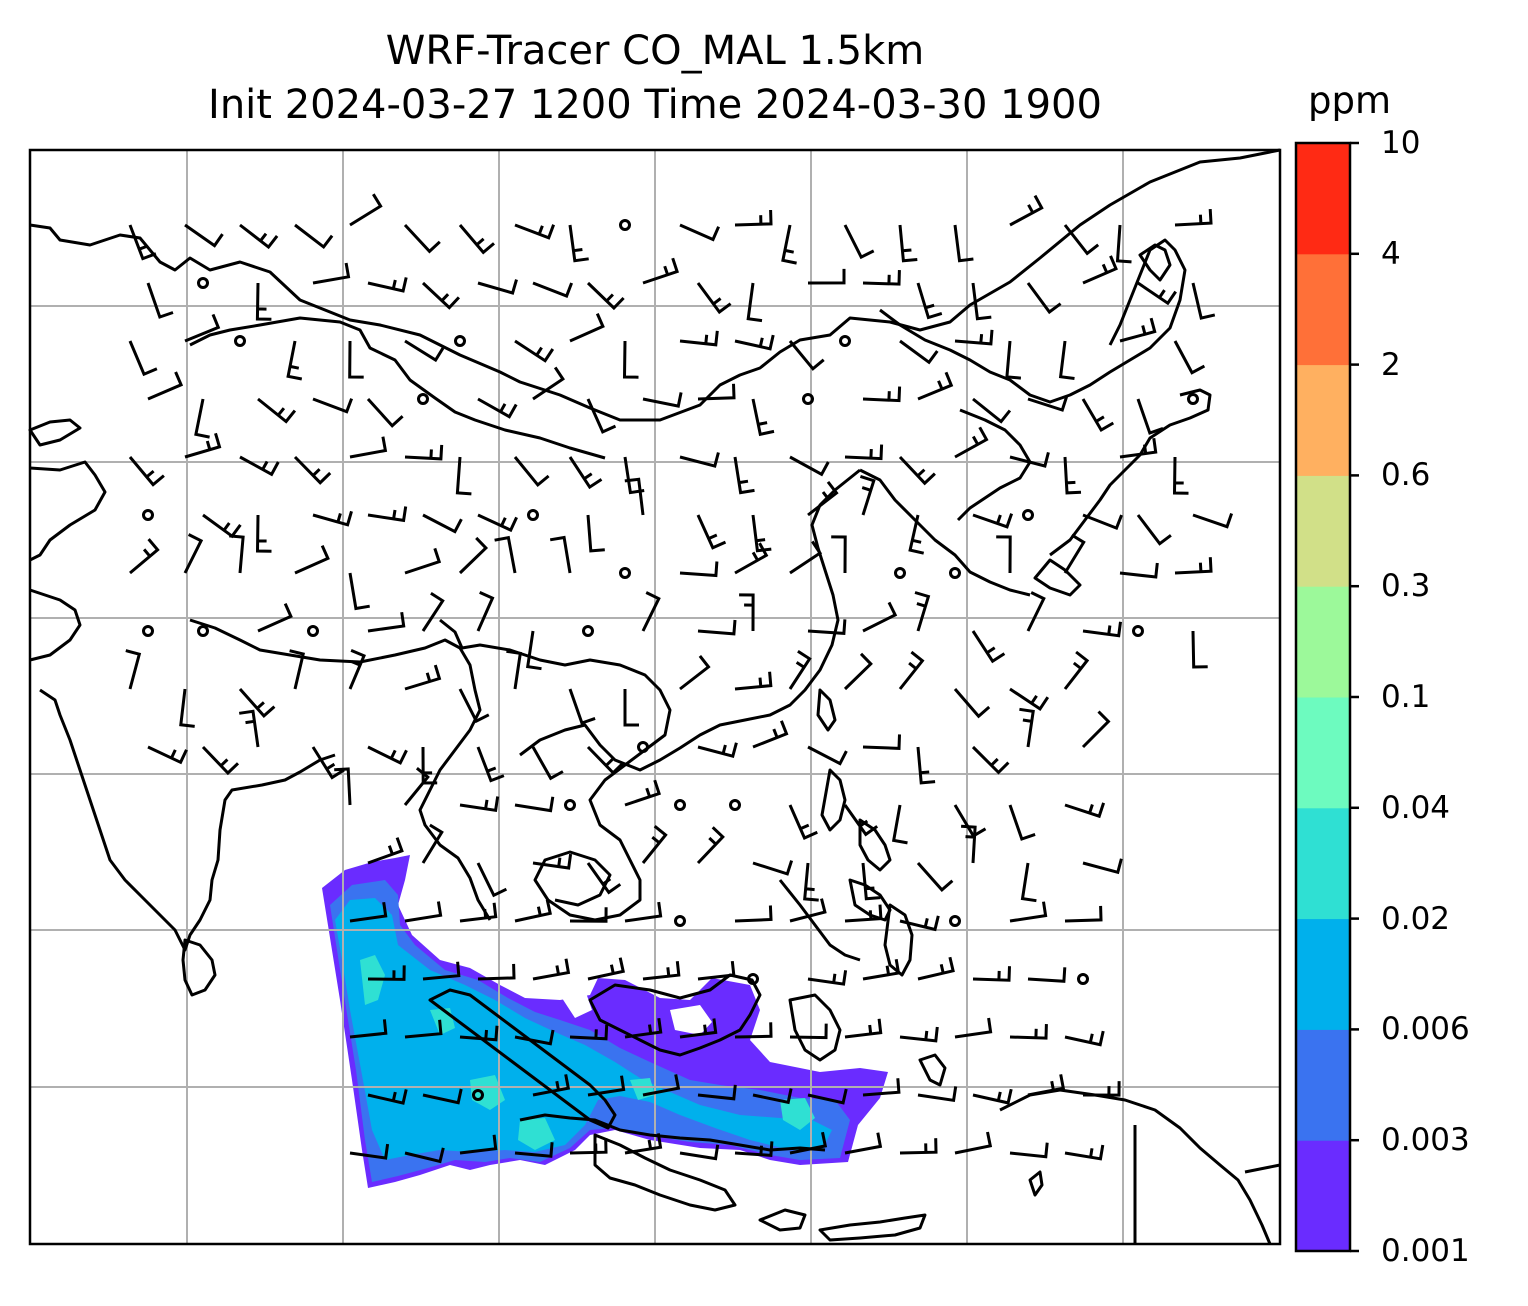 Image resolution: width=1528 pixels, height=1306 pixels. What do you see at coordinates (1406, 697) in the screenshot?
I see `colorbar-tick-label: 0.1` at bounding box center [1406, 697].